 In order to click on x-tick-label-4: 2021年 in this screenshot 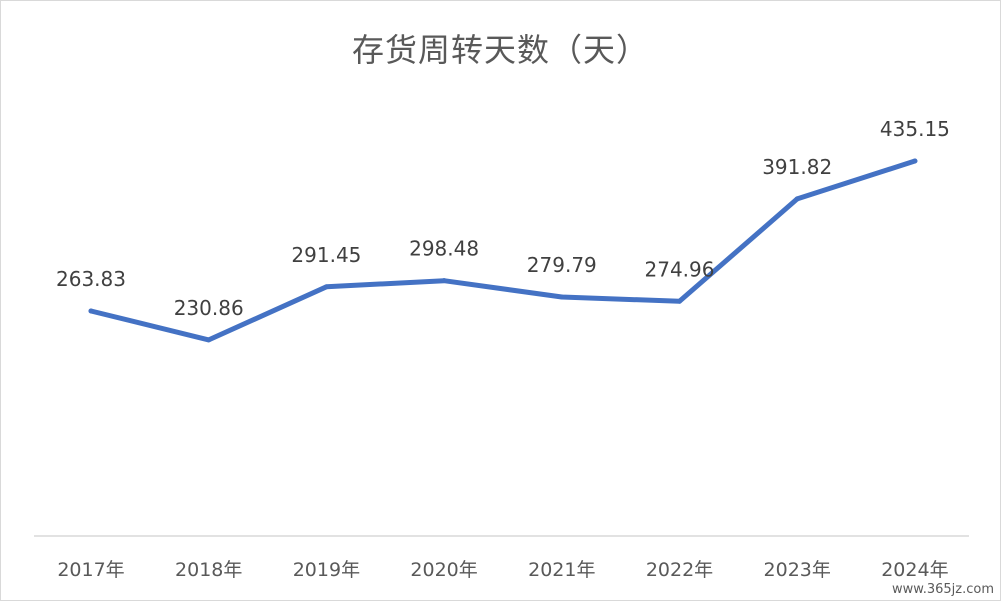, I will do `click(561, 570)`.